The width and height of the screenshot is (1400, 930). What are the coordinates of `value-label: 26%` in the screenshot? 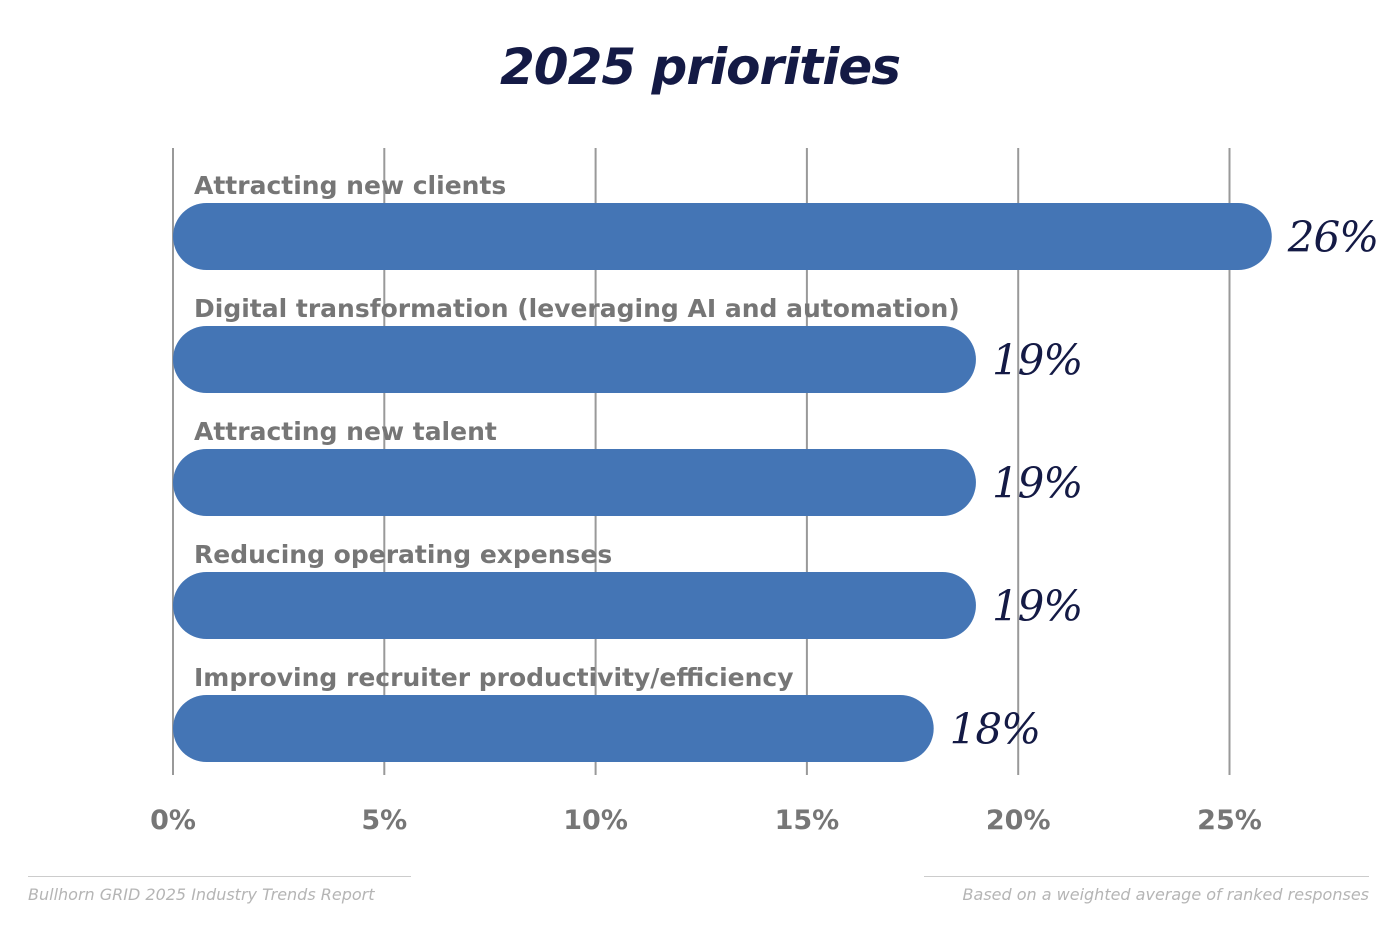 It's located at (1332, 237).